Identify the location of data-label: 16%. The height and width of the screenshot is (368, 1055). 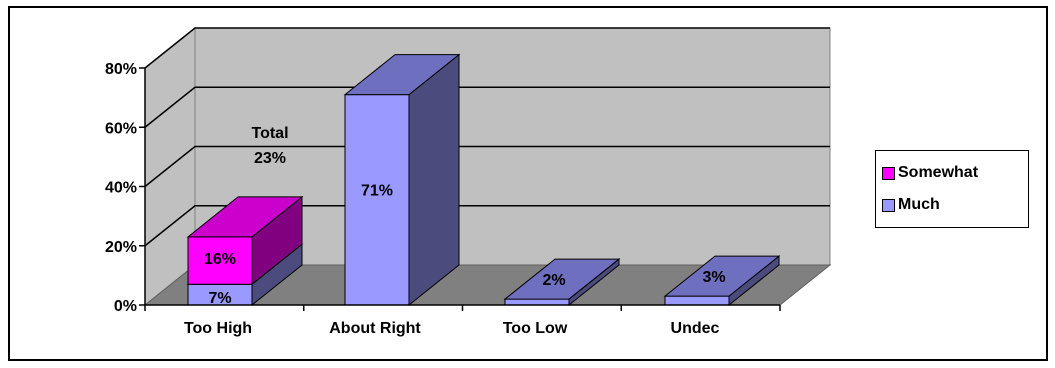
(220, 259).